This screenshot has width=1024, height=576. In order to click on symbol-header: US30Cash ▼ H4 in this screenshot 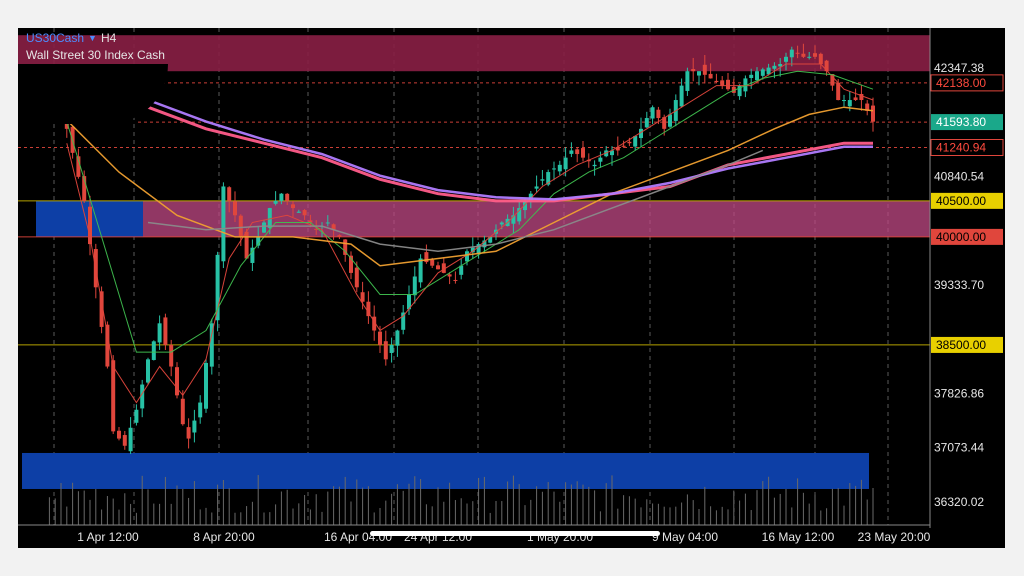, I will do `click(71, 38)`.